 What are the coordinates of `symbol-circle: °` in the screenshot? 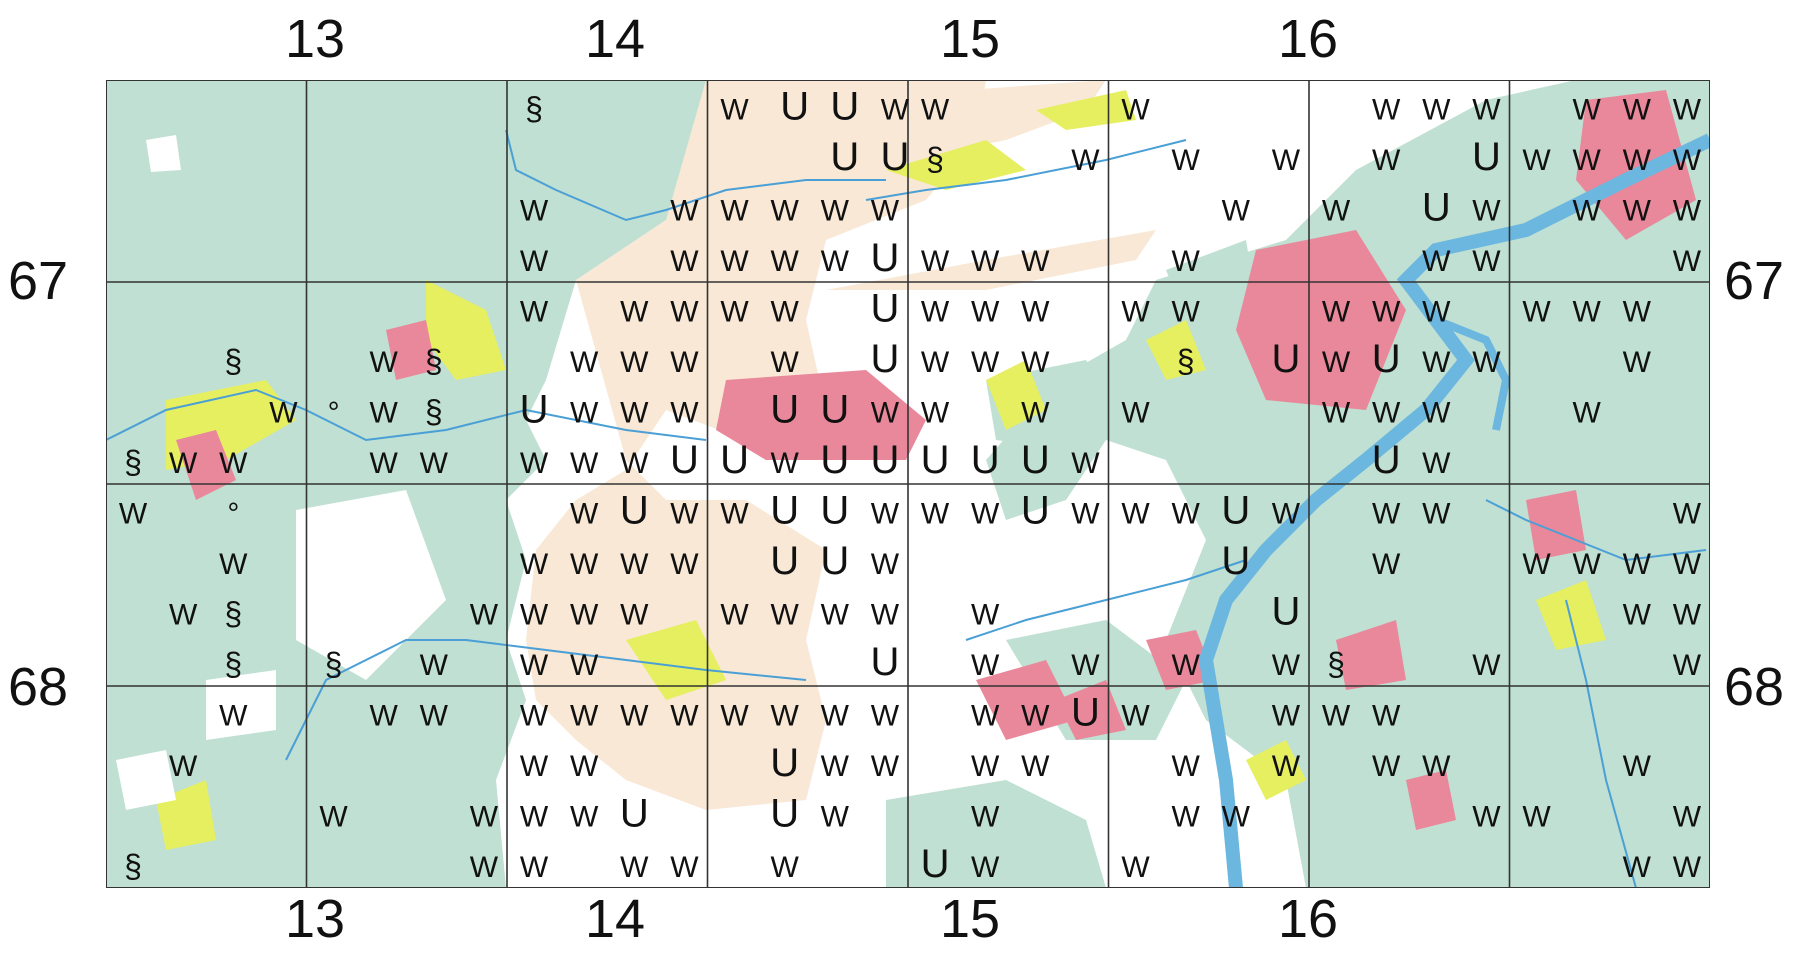 It's located at (334, 412).